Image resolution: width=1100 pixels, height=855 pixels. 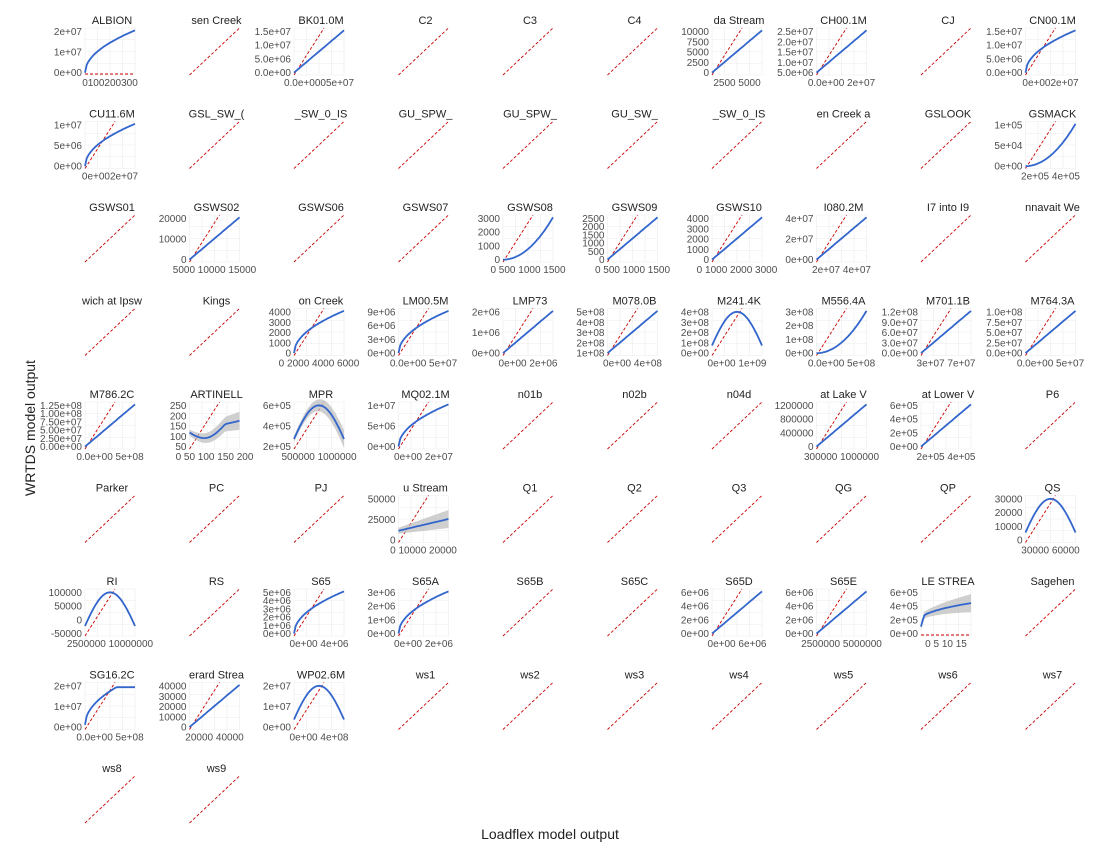 What do you see at coordinates (528, 364) in the screenshot?
I see `x-tick-label: 0e+00 2e+06` at bounding box center [528, 364].